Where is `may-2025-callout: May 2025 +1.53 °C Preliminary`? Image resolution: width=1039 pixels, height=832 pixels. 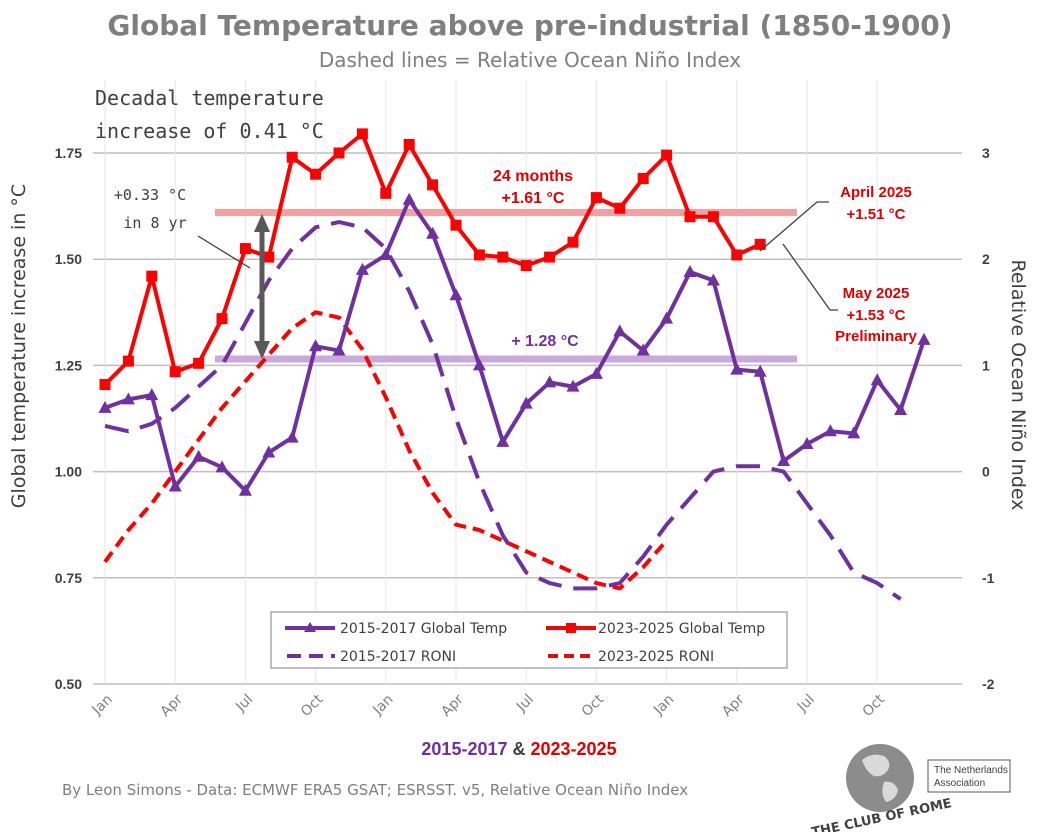
may-2025-callout: May 2025 +1.53 °C Preliminary is located at coordinates (850, 294).